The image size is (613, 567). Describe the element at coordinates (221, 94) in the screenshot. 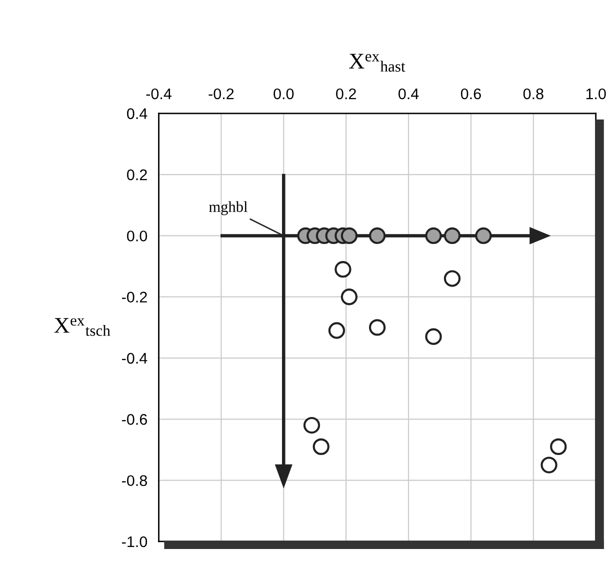

I see `x-tick-label: -0.2` at that location.